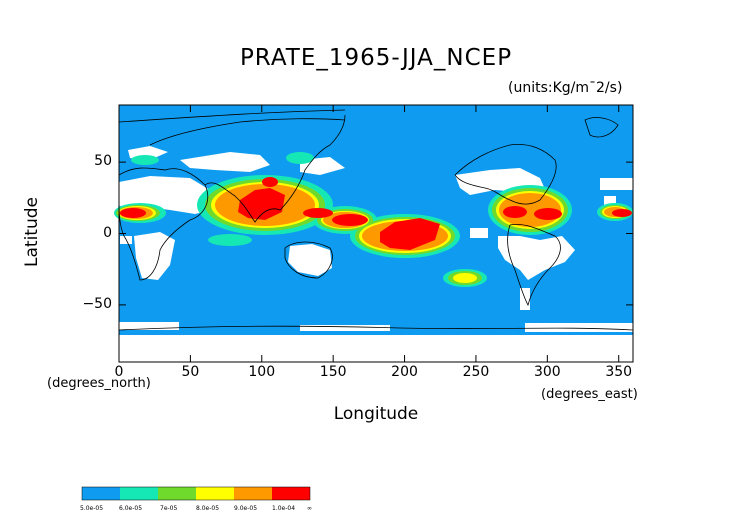 The height and width of the screenshot is (532, 752). I want to click on units-label: (units:Kg/m¯2/s), so click(565, 88).